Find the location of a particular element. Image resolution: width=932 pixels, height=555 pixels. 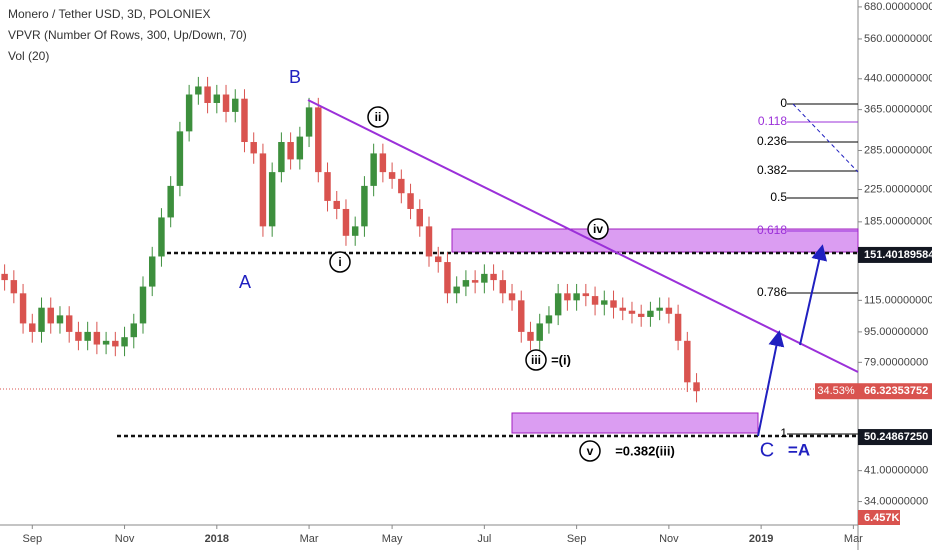

fib-label: 0.118 is located at coordinates (772, 121).